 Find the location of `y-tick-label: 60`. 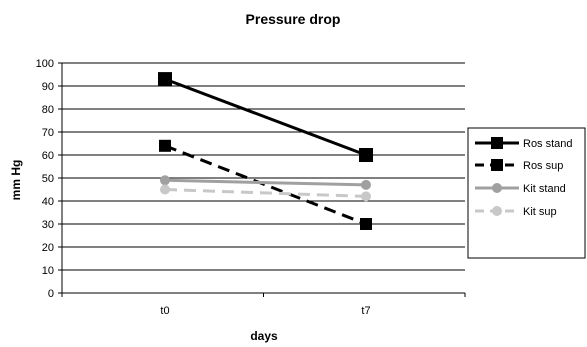

y-tick-label: 60 is located at coordinates (48, 156).